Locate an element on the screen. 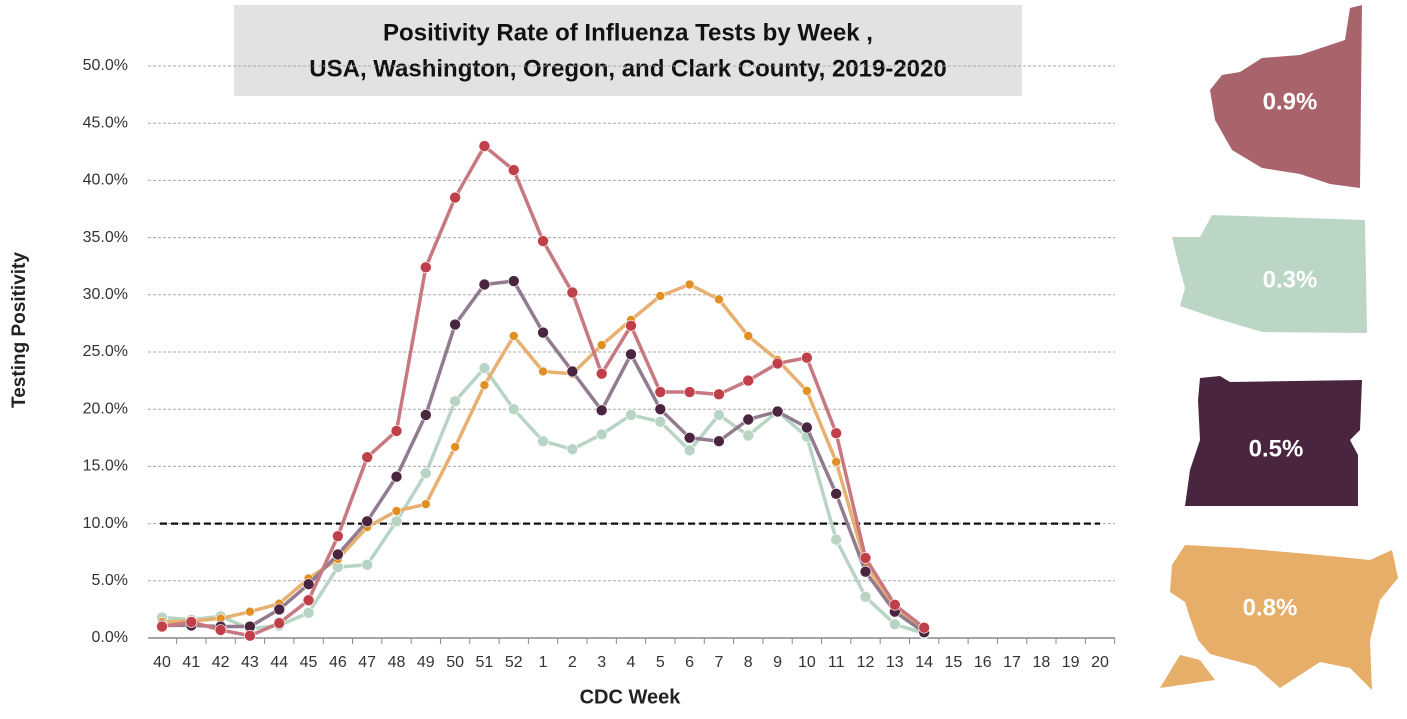 The image size is (1407, 719). x-tick-label: 18 is located at coordinates (1041, 662).